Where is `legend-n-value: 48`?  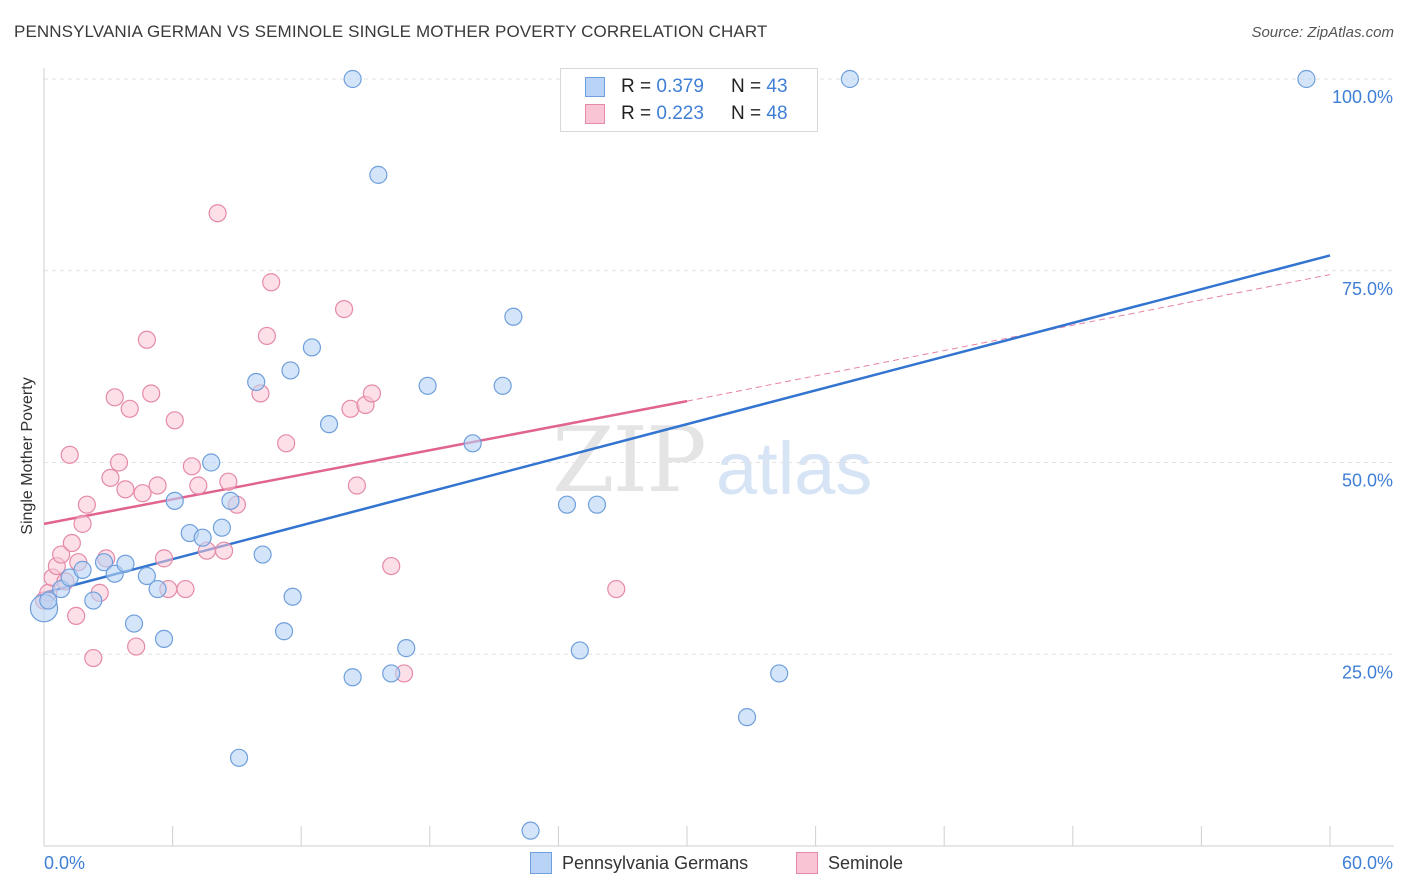 legend-n-value: 48 is located at coordinates (777, 113).